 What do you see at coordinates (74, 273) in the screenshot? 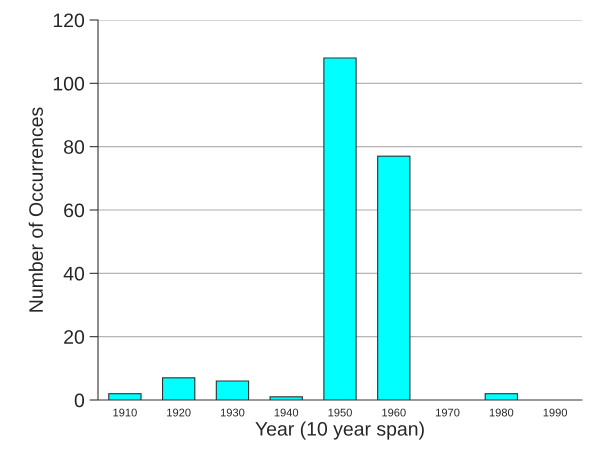
I see `y-tick-label: 40` at bounding box center [74, 273].